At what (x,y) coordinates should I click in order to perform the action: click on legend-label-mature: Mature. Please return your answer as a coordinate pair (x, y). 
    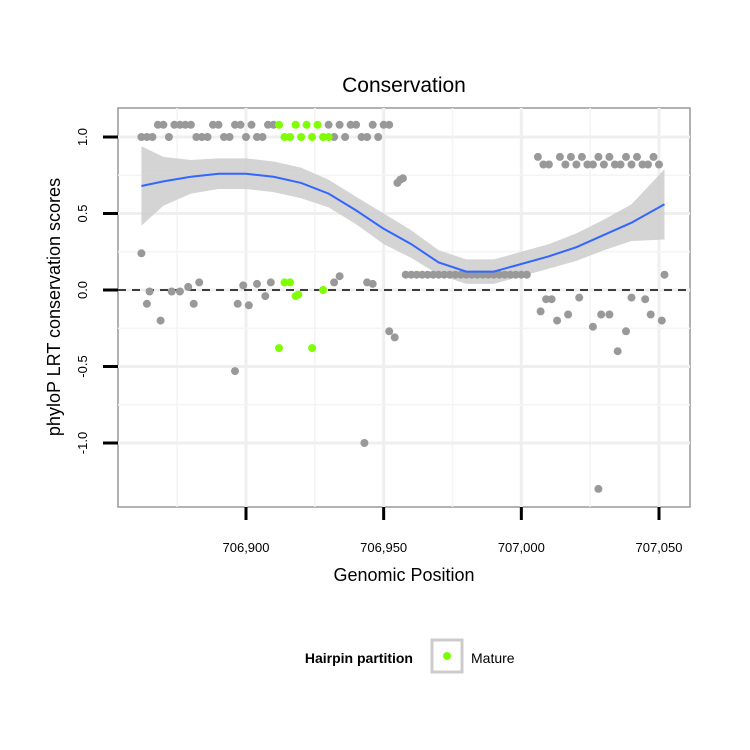
    Looking at the image, I should click on (493, 658).